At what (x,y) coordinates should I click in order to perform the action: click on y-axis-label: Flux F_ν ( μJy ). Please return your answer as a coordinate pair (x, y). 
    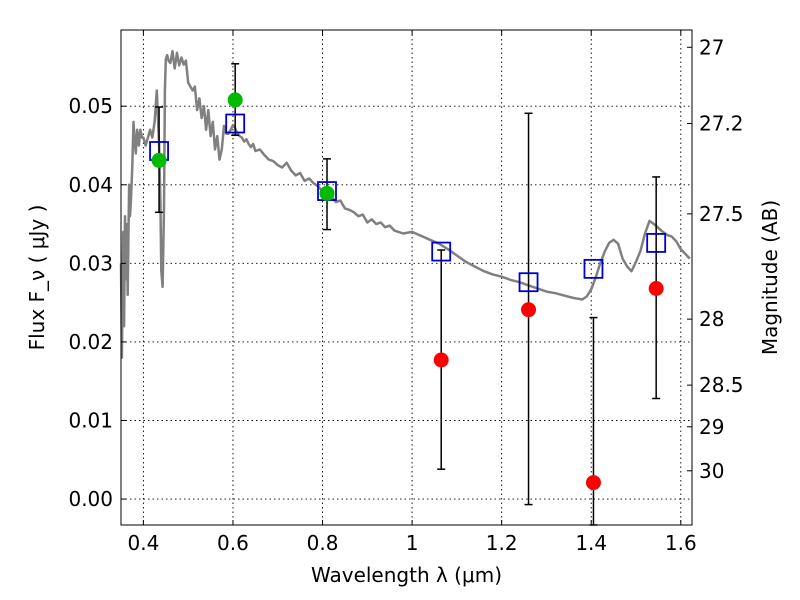
    Looking at the image, I should click on (37, 278).